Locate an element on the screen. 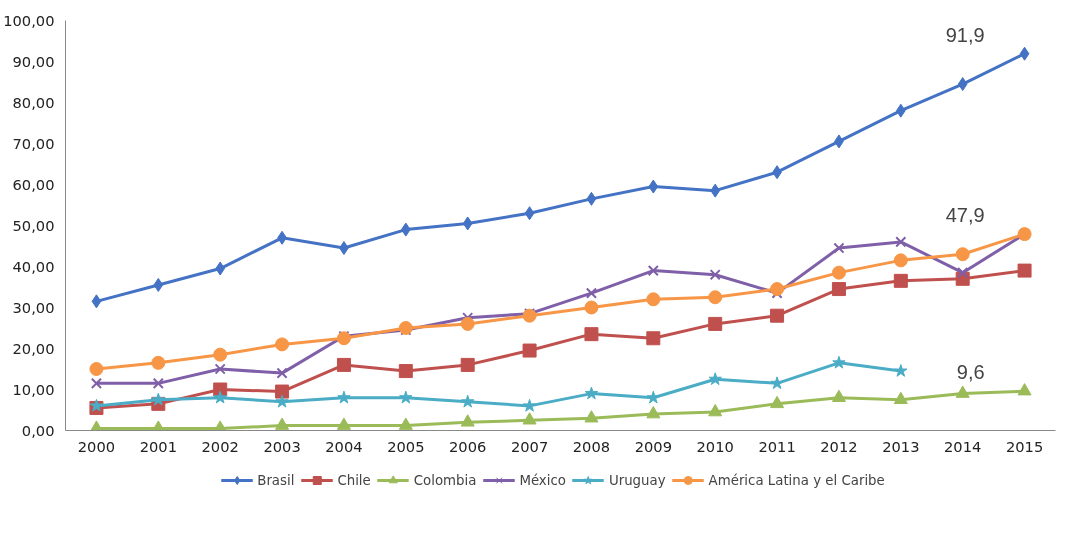 The width and height of the screenshot is (1091, 533). x-tick-label: 2009 is located at coordinates (653, 446).